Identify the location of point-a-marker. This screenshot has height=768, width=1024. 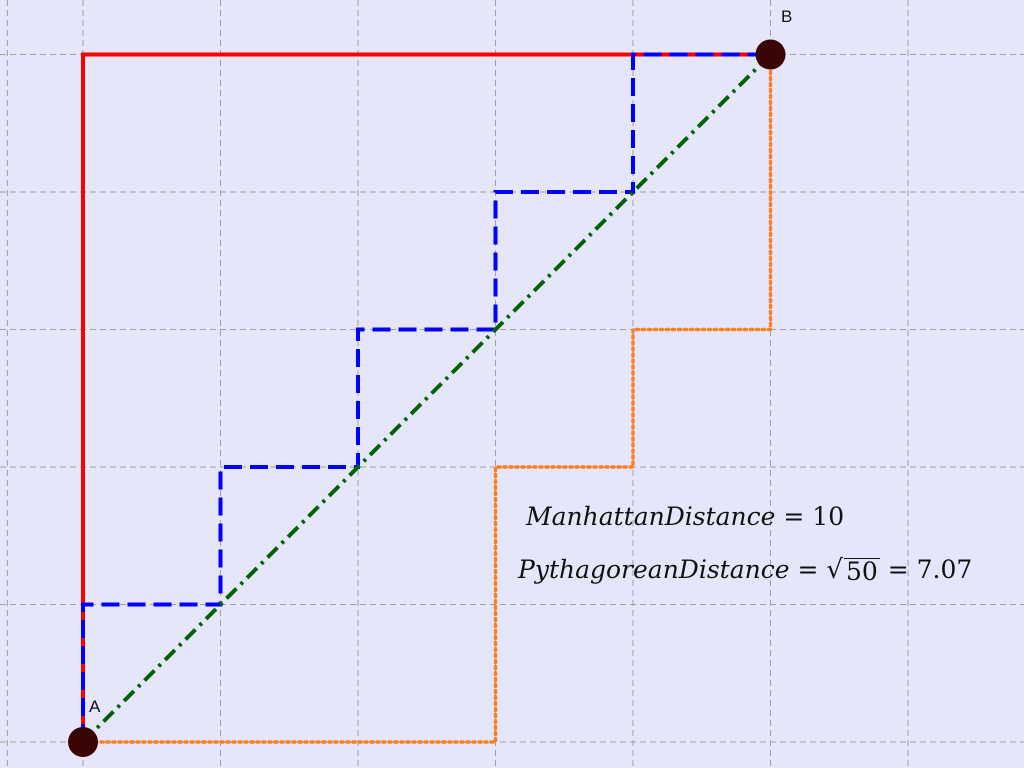
(83, 742).